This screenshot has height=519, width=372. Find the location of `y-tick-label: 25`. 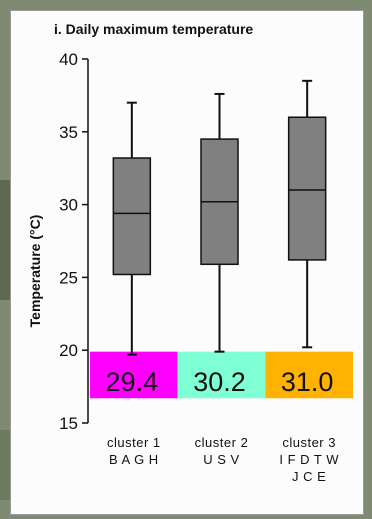

y-tick-label: 25 is located at coordinates (68, 277).